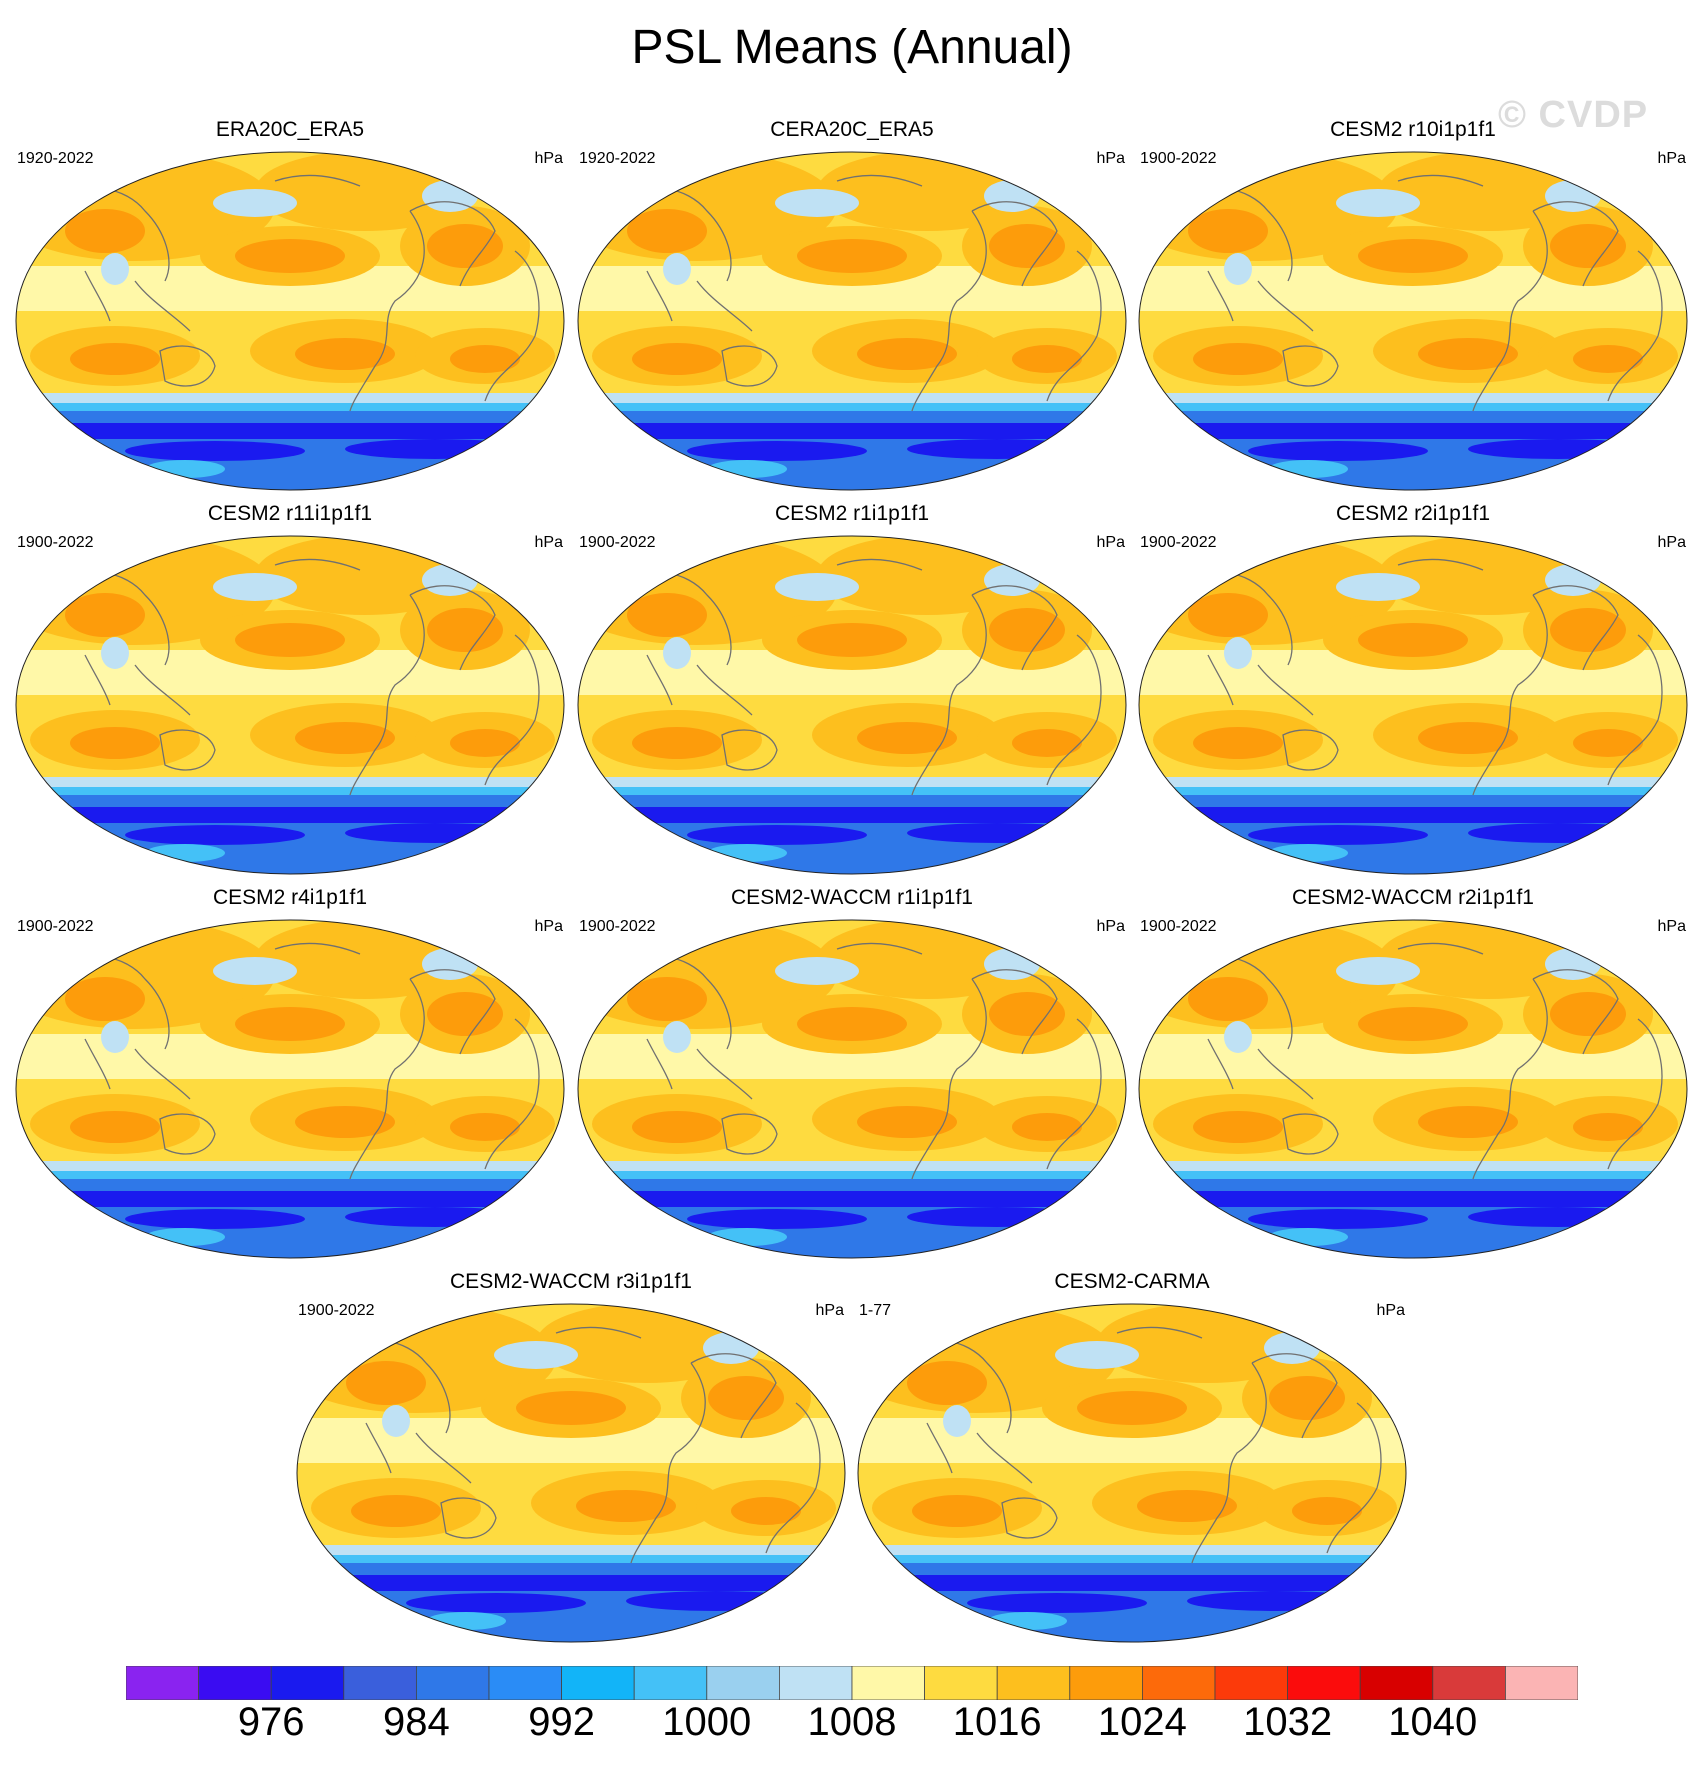  What do you see at coordinates (416, 1722) in the screenshot?
I see `colorbar-tick-label: 984` at bounding box center [416, 1722].